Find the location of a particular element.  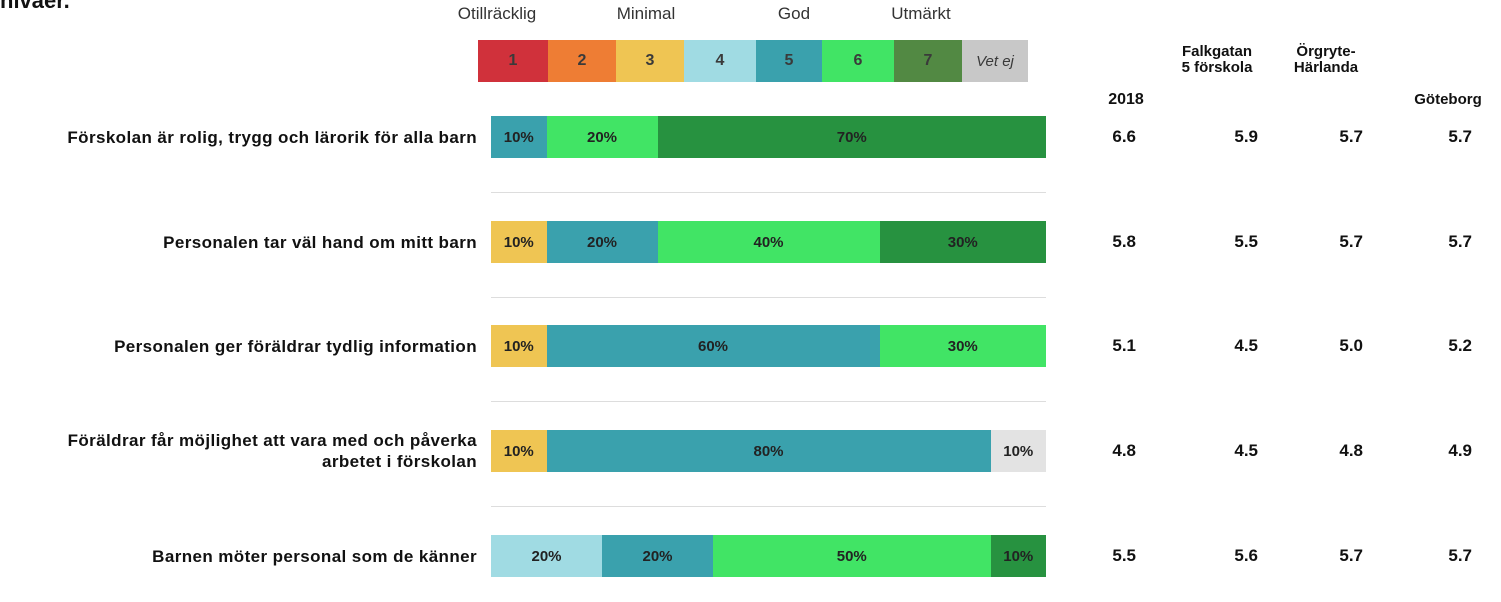

stacked-bar: 10% 60% 30% is located at coordinates (768, 346).